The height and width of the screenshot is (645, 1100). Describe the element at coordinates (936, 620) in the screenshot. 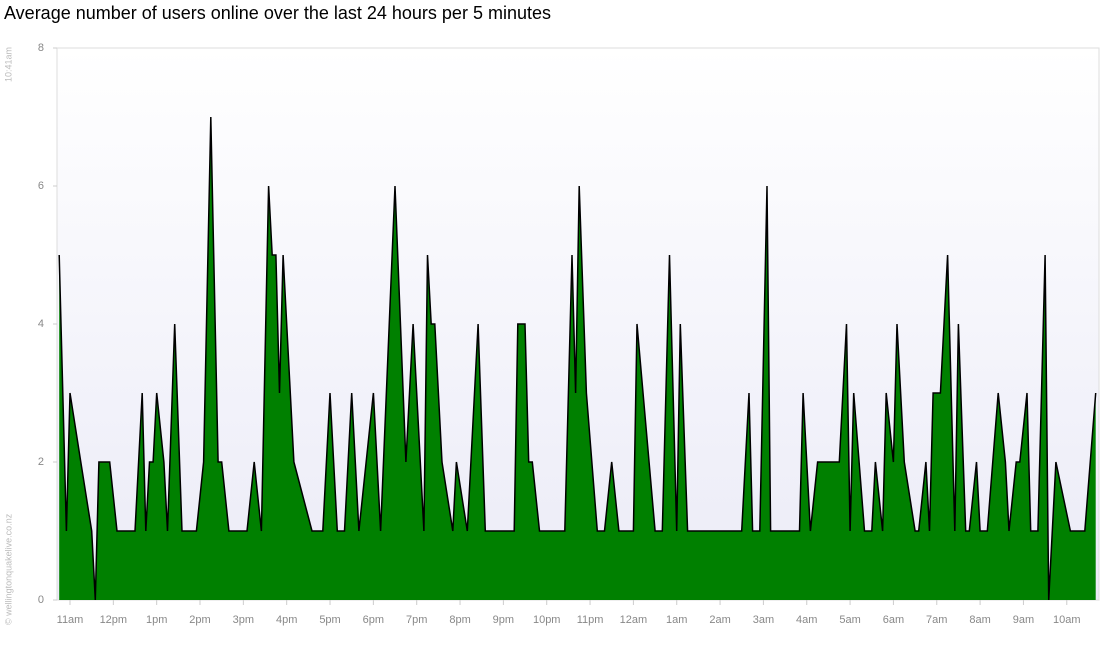

I see `x-tick-label: 7am` at that location.